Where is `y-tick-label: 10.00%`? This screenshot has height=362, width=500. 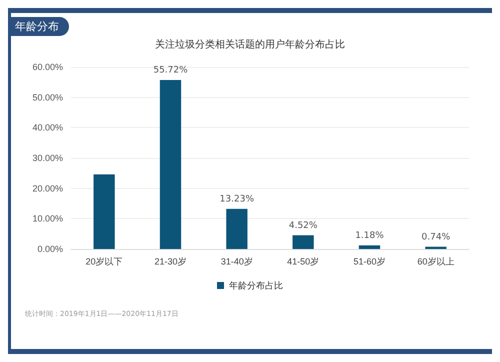 y-tick-label: 10.00% is located at coordinates (47, 219).